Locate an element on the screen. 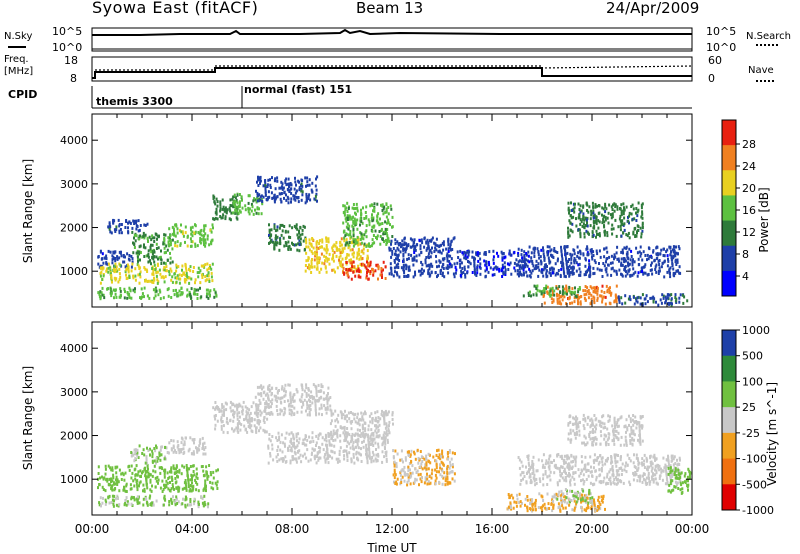  nave-legend-dots is located at coordinates (765, 81).